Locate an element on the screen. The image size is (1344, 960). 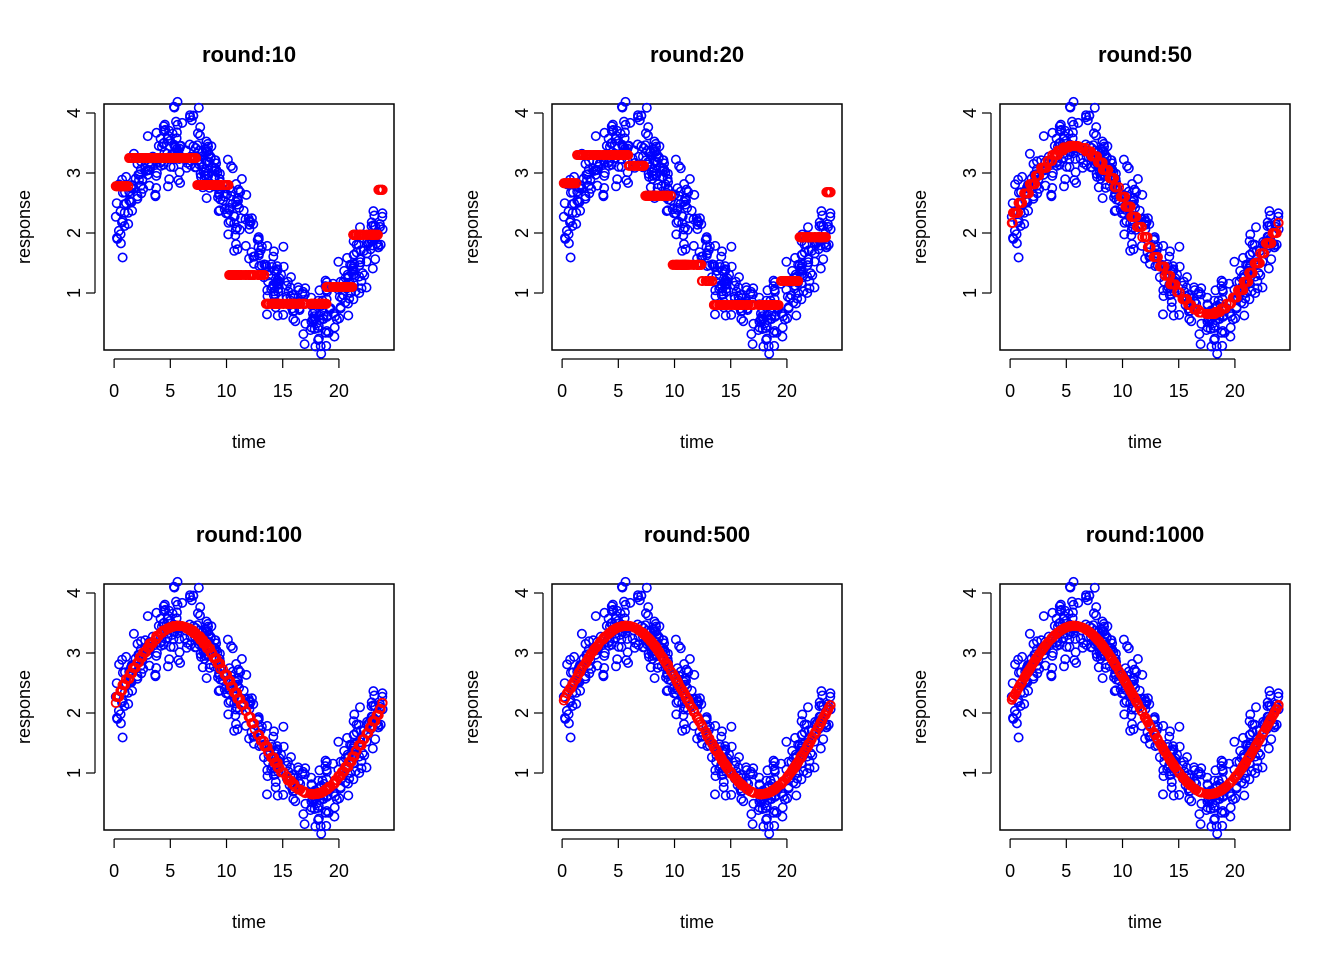
x-tick-label: 20 is located at coordinates (339, 871).